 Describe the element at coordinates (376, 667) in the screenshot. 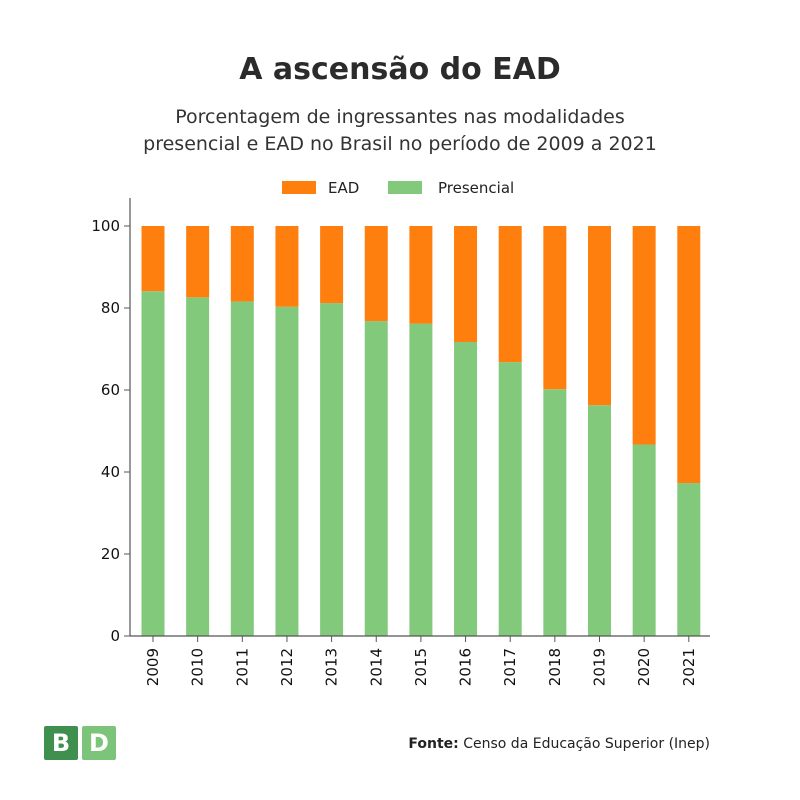

I see `x-tick-label: 2014` at that location.